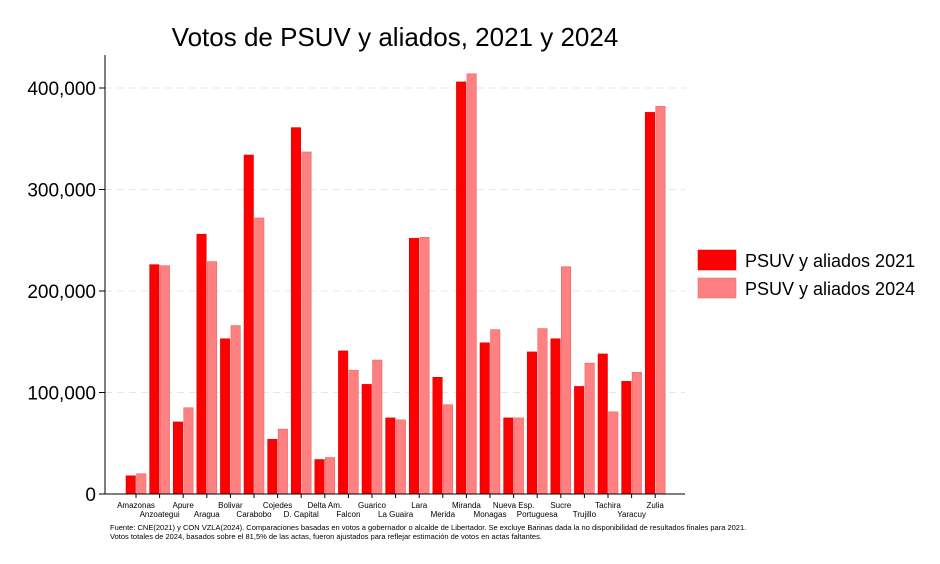 This screenshot has height=564, width=940. Describe the element at coordinates (61, 292) in the screenshot. I see `y-tick-label: 200,000` at that location.